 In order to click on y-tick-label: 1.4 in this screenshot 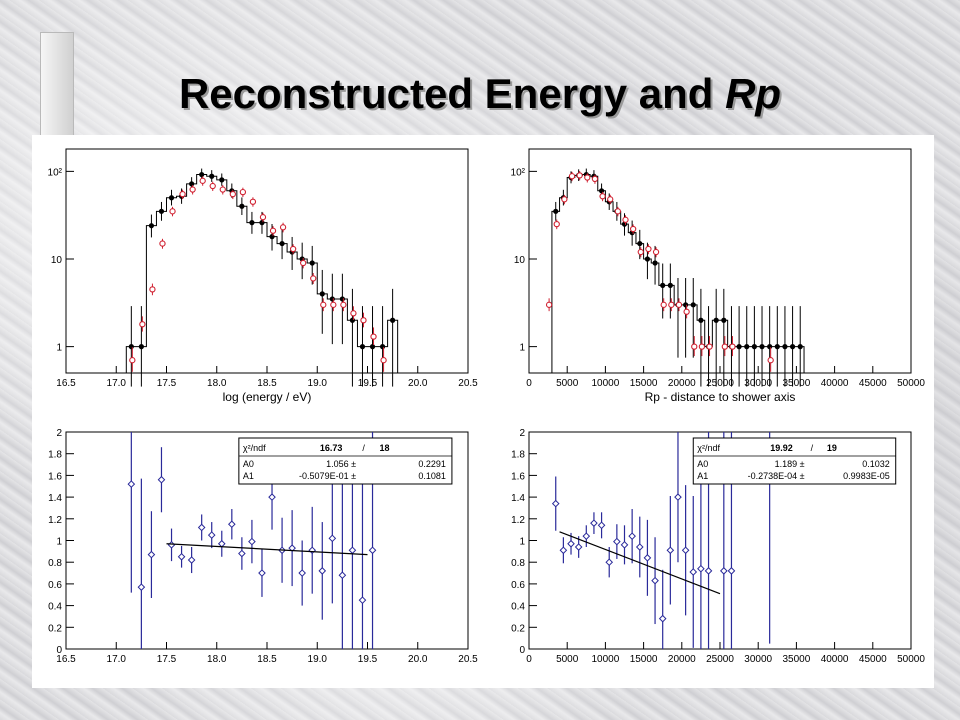, I will do `click(55, 498)`.